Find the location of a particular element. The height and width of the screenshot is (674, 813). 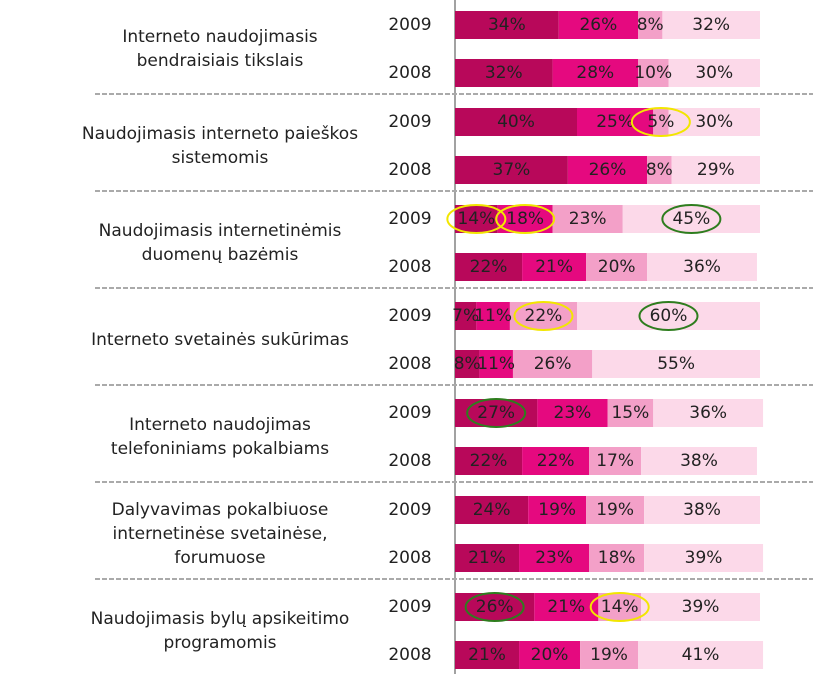

value-label: 24% is located at coordinates (492, 510).